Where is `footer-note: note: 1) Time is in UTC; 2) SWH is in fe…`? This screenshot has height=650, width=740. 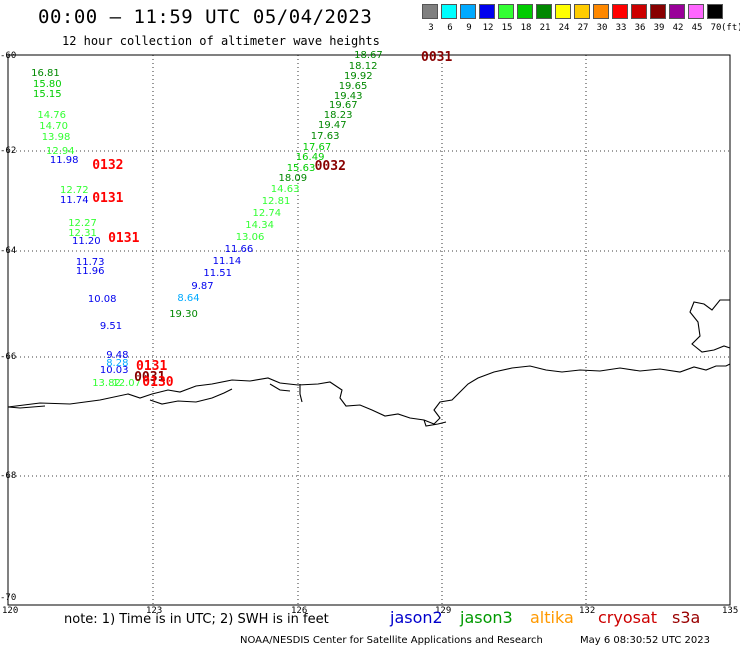 footer-note: note: 1) Time is in UTC; 2) SWH is in fe… is located at coordinates (196, 619).